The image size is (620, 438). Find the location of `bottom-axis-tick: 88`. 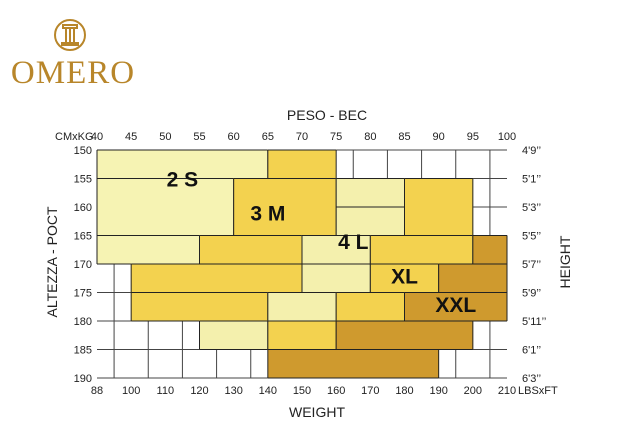

bottom-axis-tick: 88 is located at coordinates (97, 391).